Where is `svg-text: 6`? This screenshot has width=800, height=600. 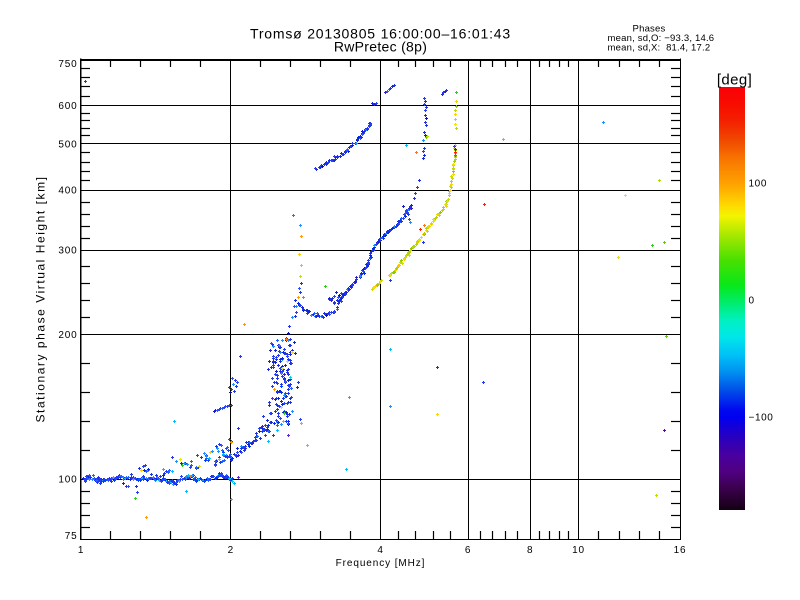 svg-text: 6 is located at coordinates (468, 550).